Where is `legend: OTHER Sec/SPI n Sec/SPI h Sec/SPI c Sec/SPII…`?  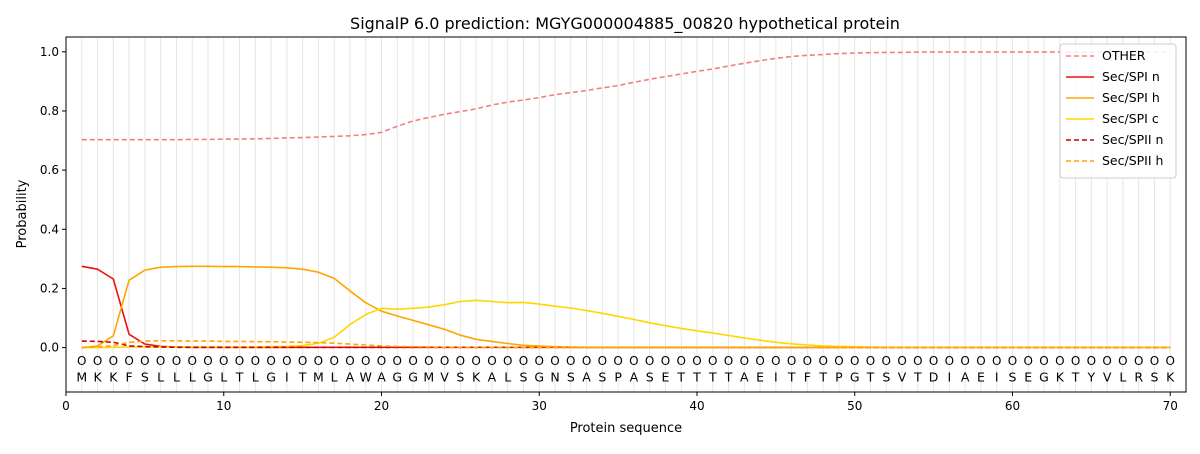
legend: OTHER Sec/SPI n Sec/SPI h Sec/SPI c Sec/SPII… is located at coordinates (1118, 111).